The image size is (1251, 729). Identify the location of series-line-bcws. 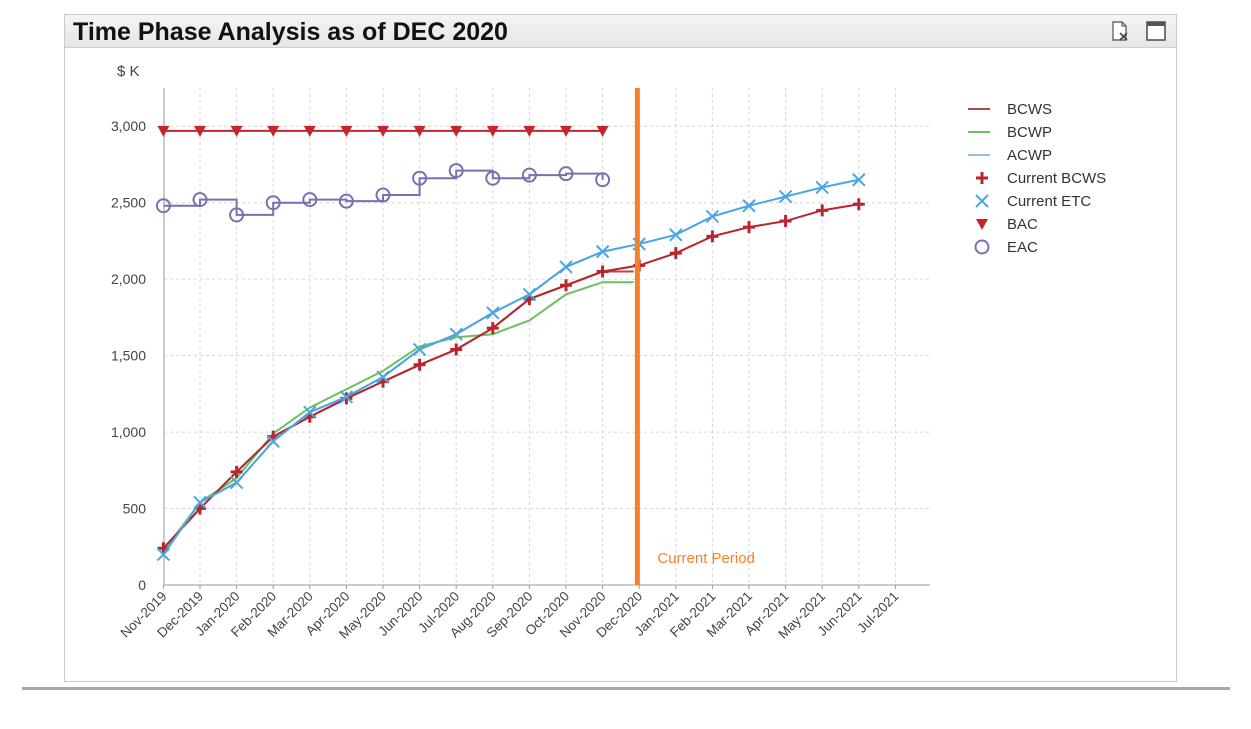
(398, 409).